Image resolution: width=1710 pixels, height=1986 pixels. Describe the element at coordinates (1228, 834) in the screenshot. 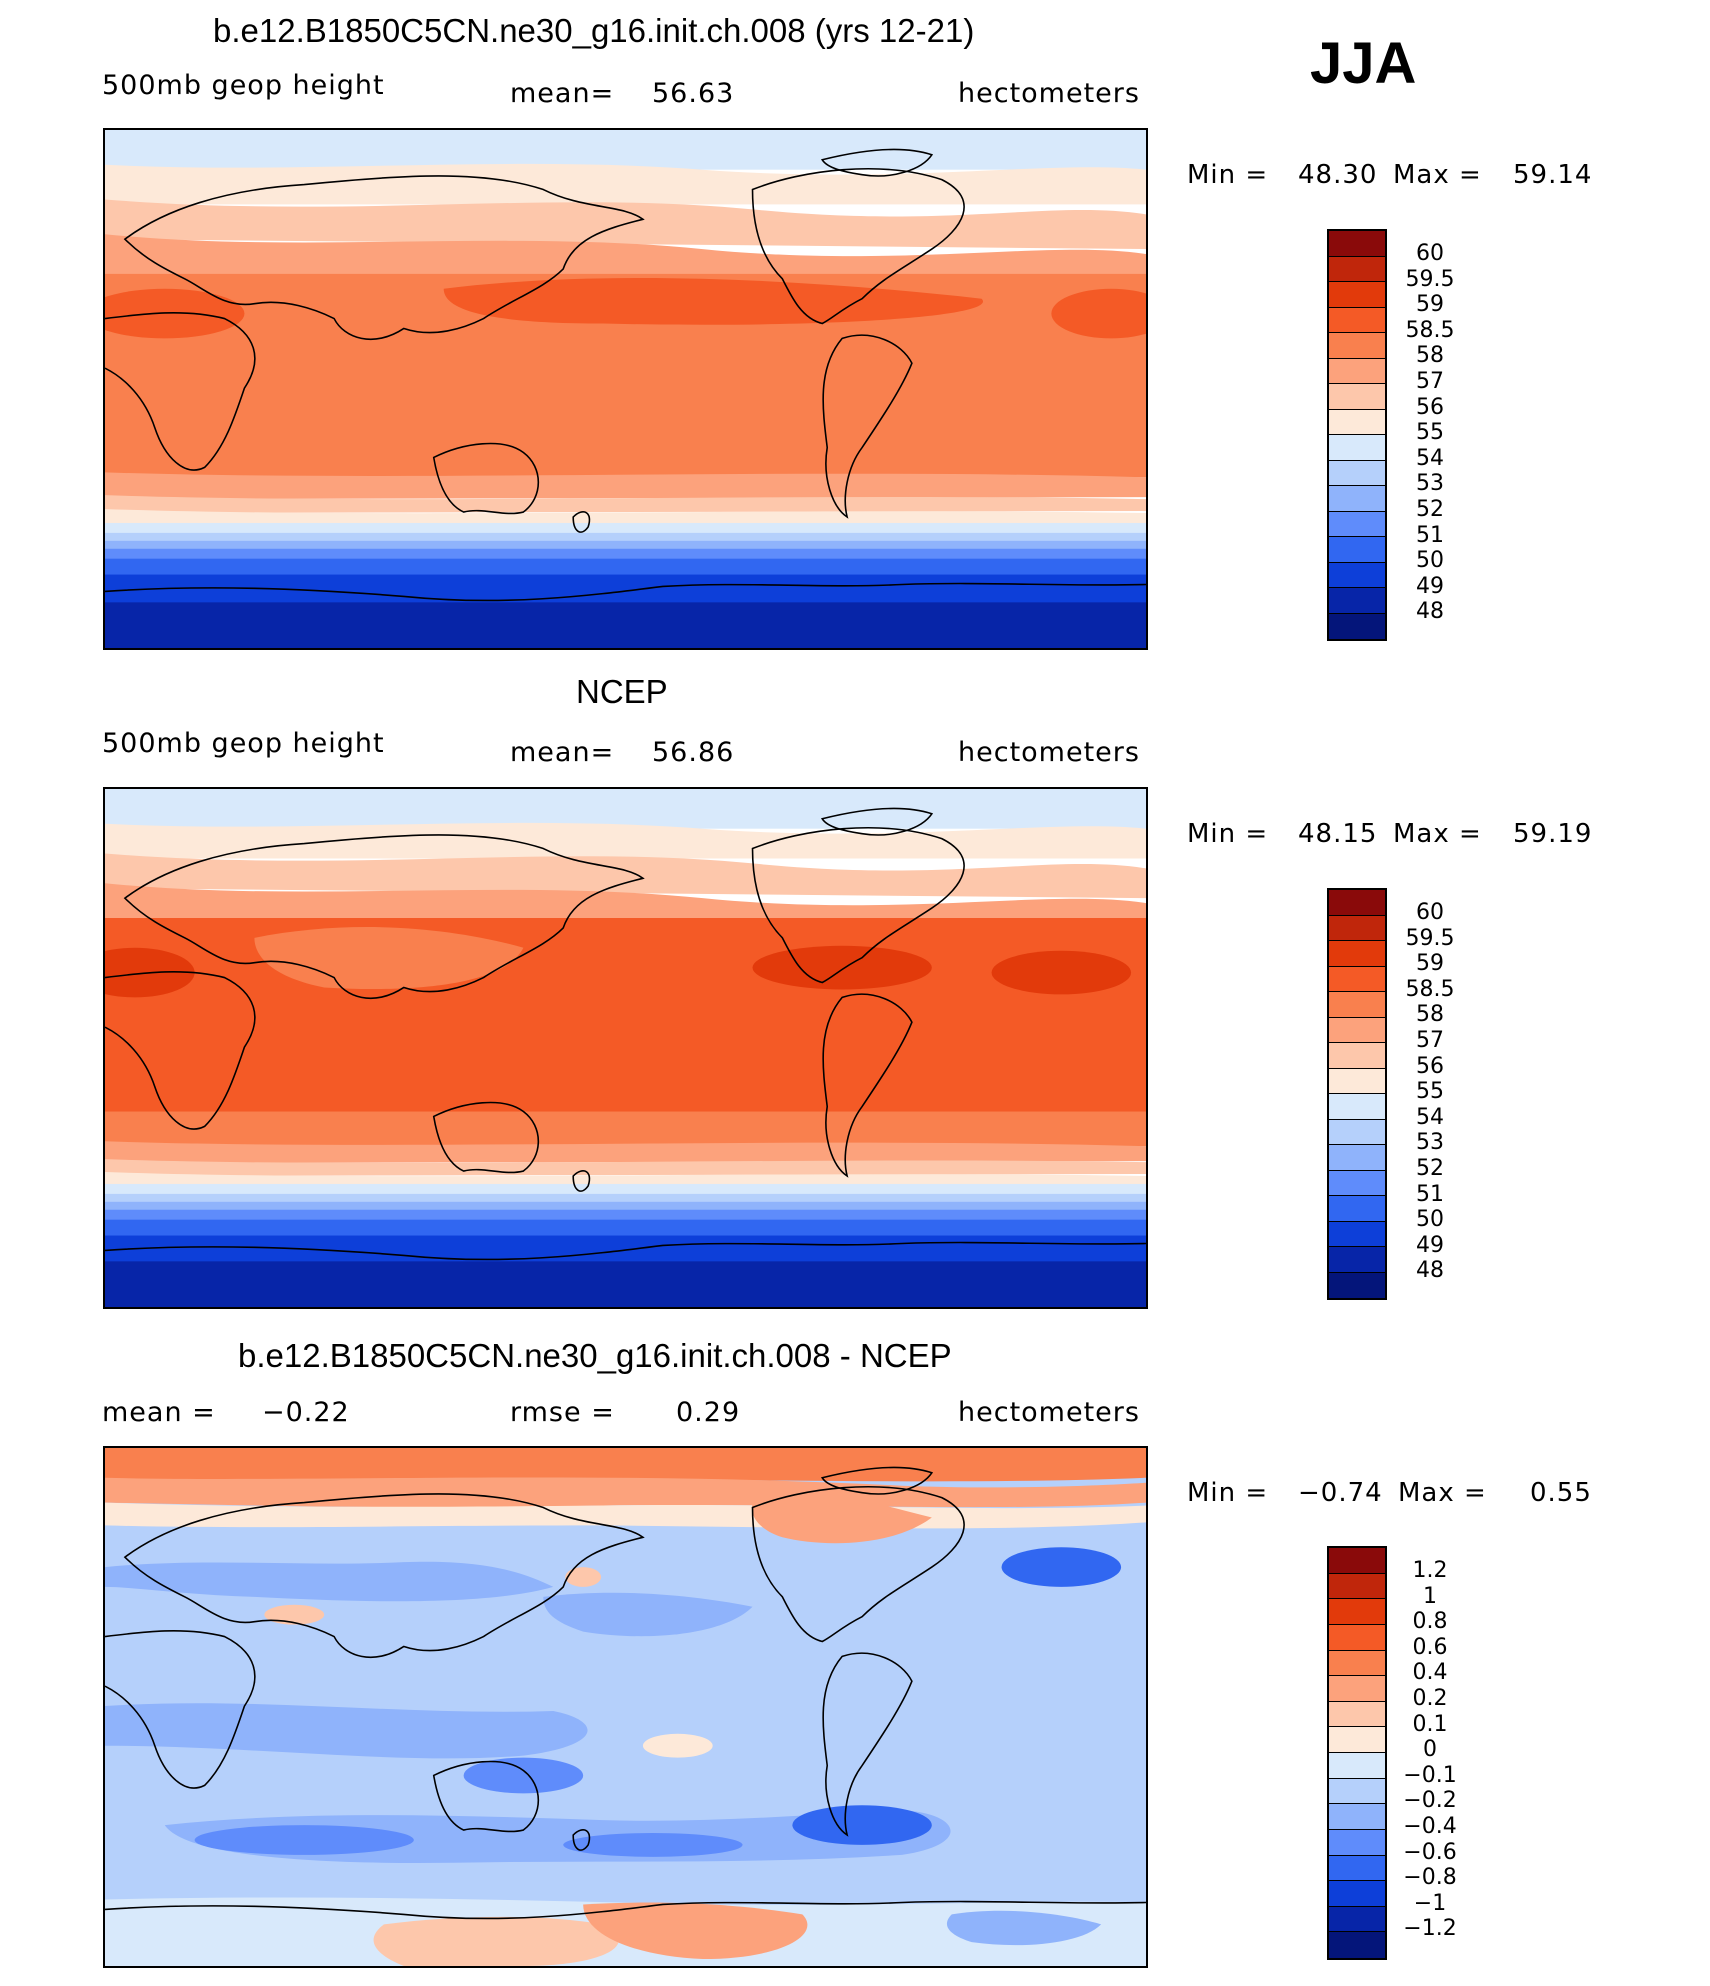

I see `panel-2-min-label: Min =` at that location.